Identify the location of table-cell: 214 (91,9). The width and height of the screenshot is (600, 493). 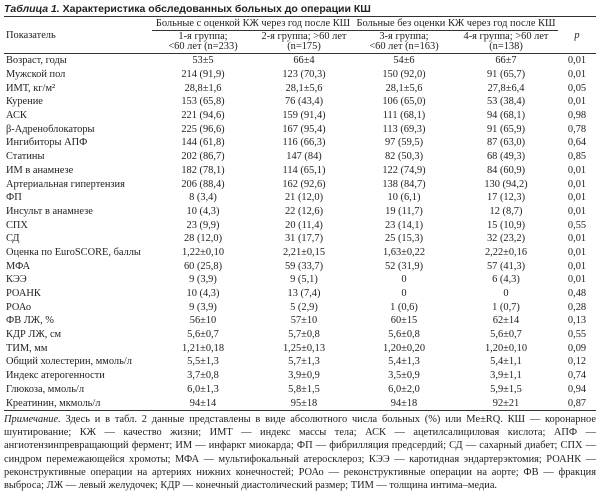
(203, 75).